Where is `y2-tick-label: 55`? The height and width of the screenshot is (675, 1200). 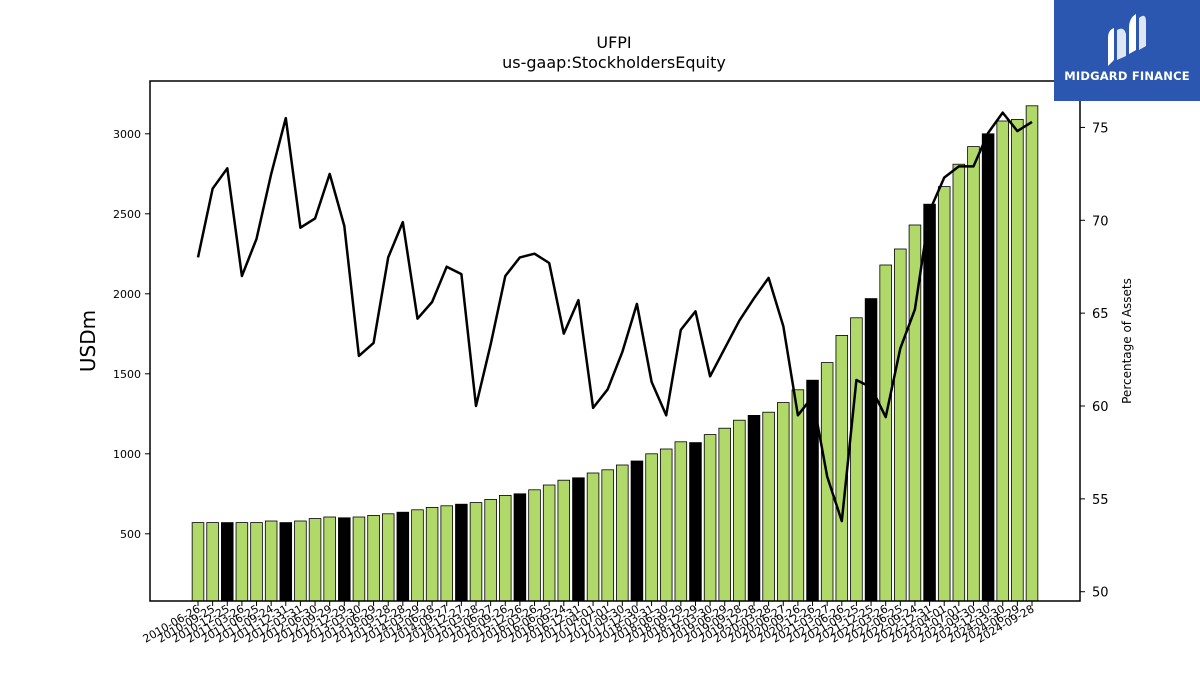
y2-tick-label: 55 is located at coordinates (1100, 500).